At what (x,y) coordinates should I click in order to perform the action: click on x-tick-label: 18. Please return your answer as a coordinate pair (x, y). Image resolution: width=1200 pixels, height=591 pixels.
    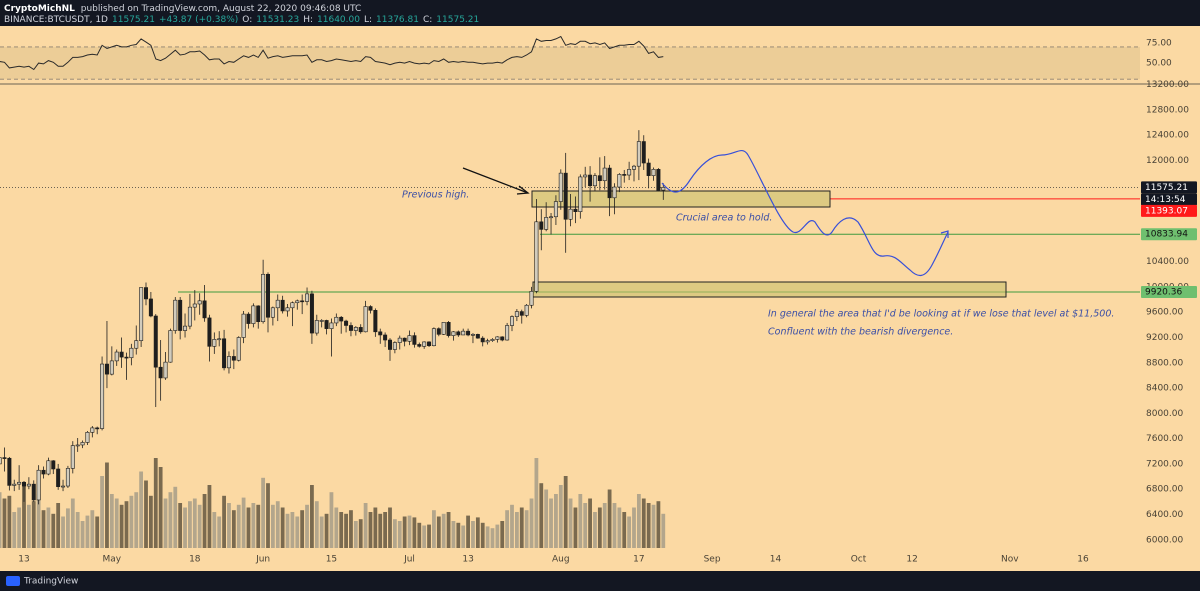
    Looking at the image, I should click on (195, 560).